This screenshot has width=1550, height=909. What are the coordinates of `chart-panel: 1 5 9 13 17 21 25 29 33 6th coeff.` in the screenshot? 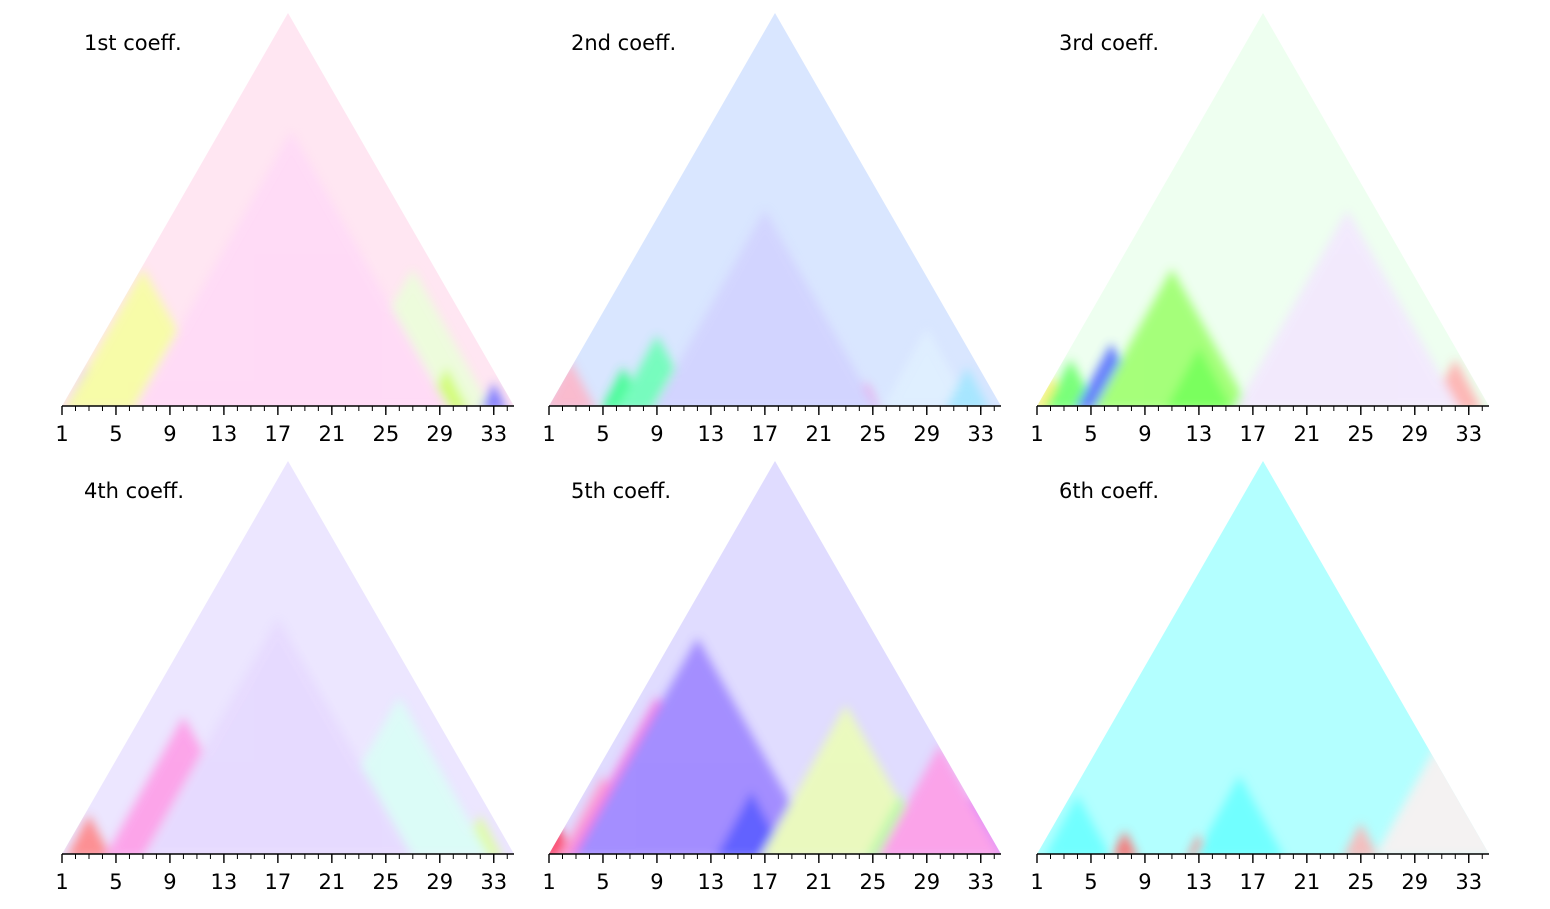 It's located at (1253, 681).